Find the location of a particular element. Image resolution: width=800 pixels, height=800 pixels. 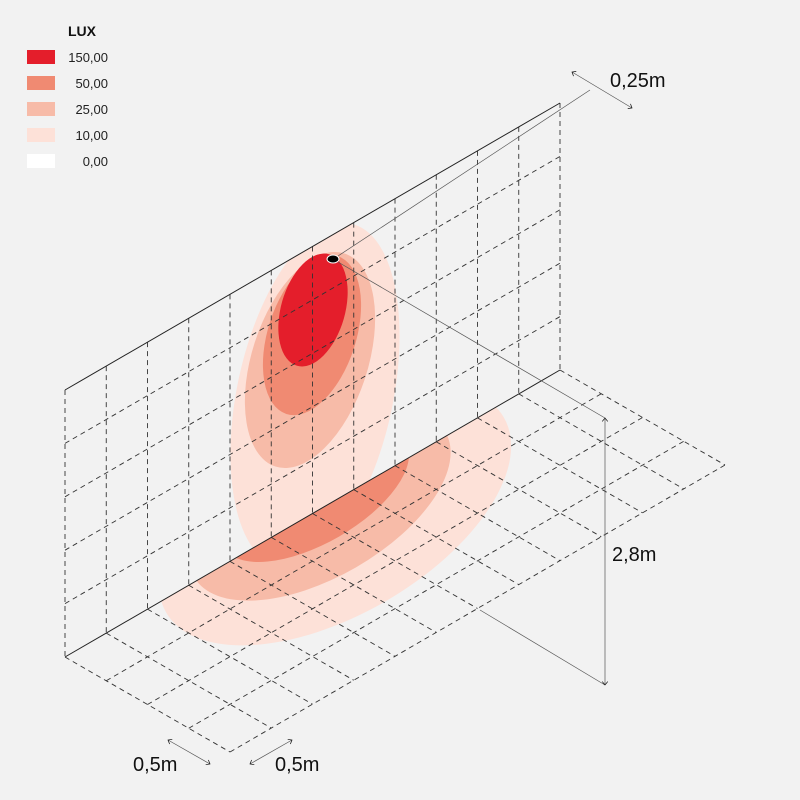

legend-label: 0,00 is located at coordinates (95, 161).